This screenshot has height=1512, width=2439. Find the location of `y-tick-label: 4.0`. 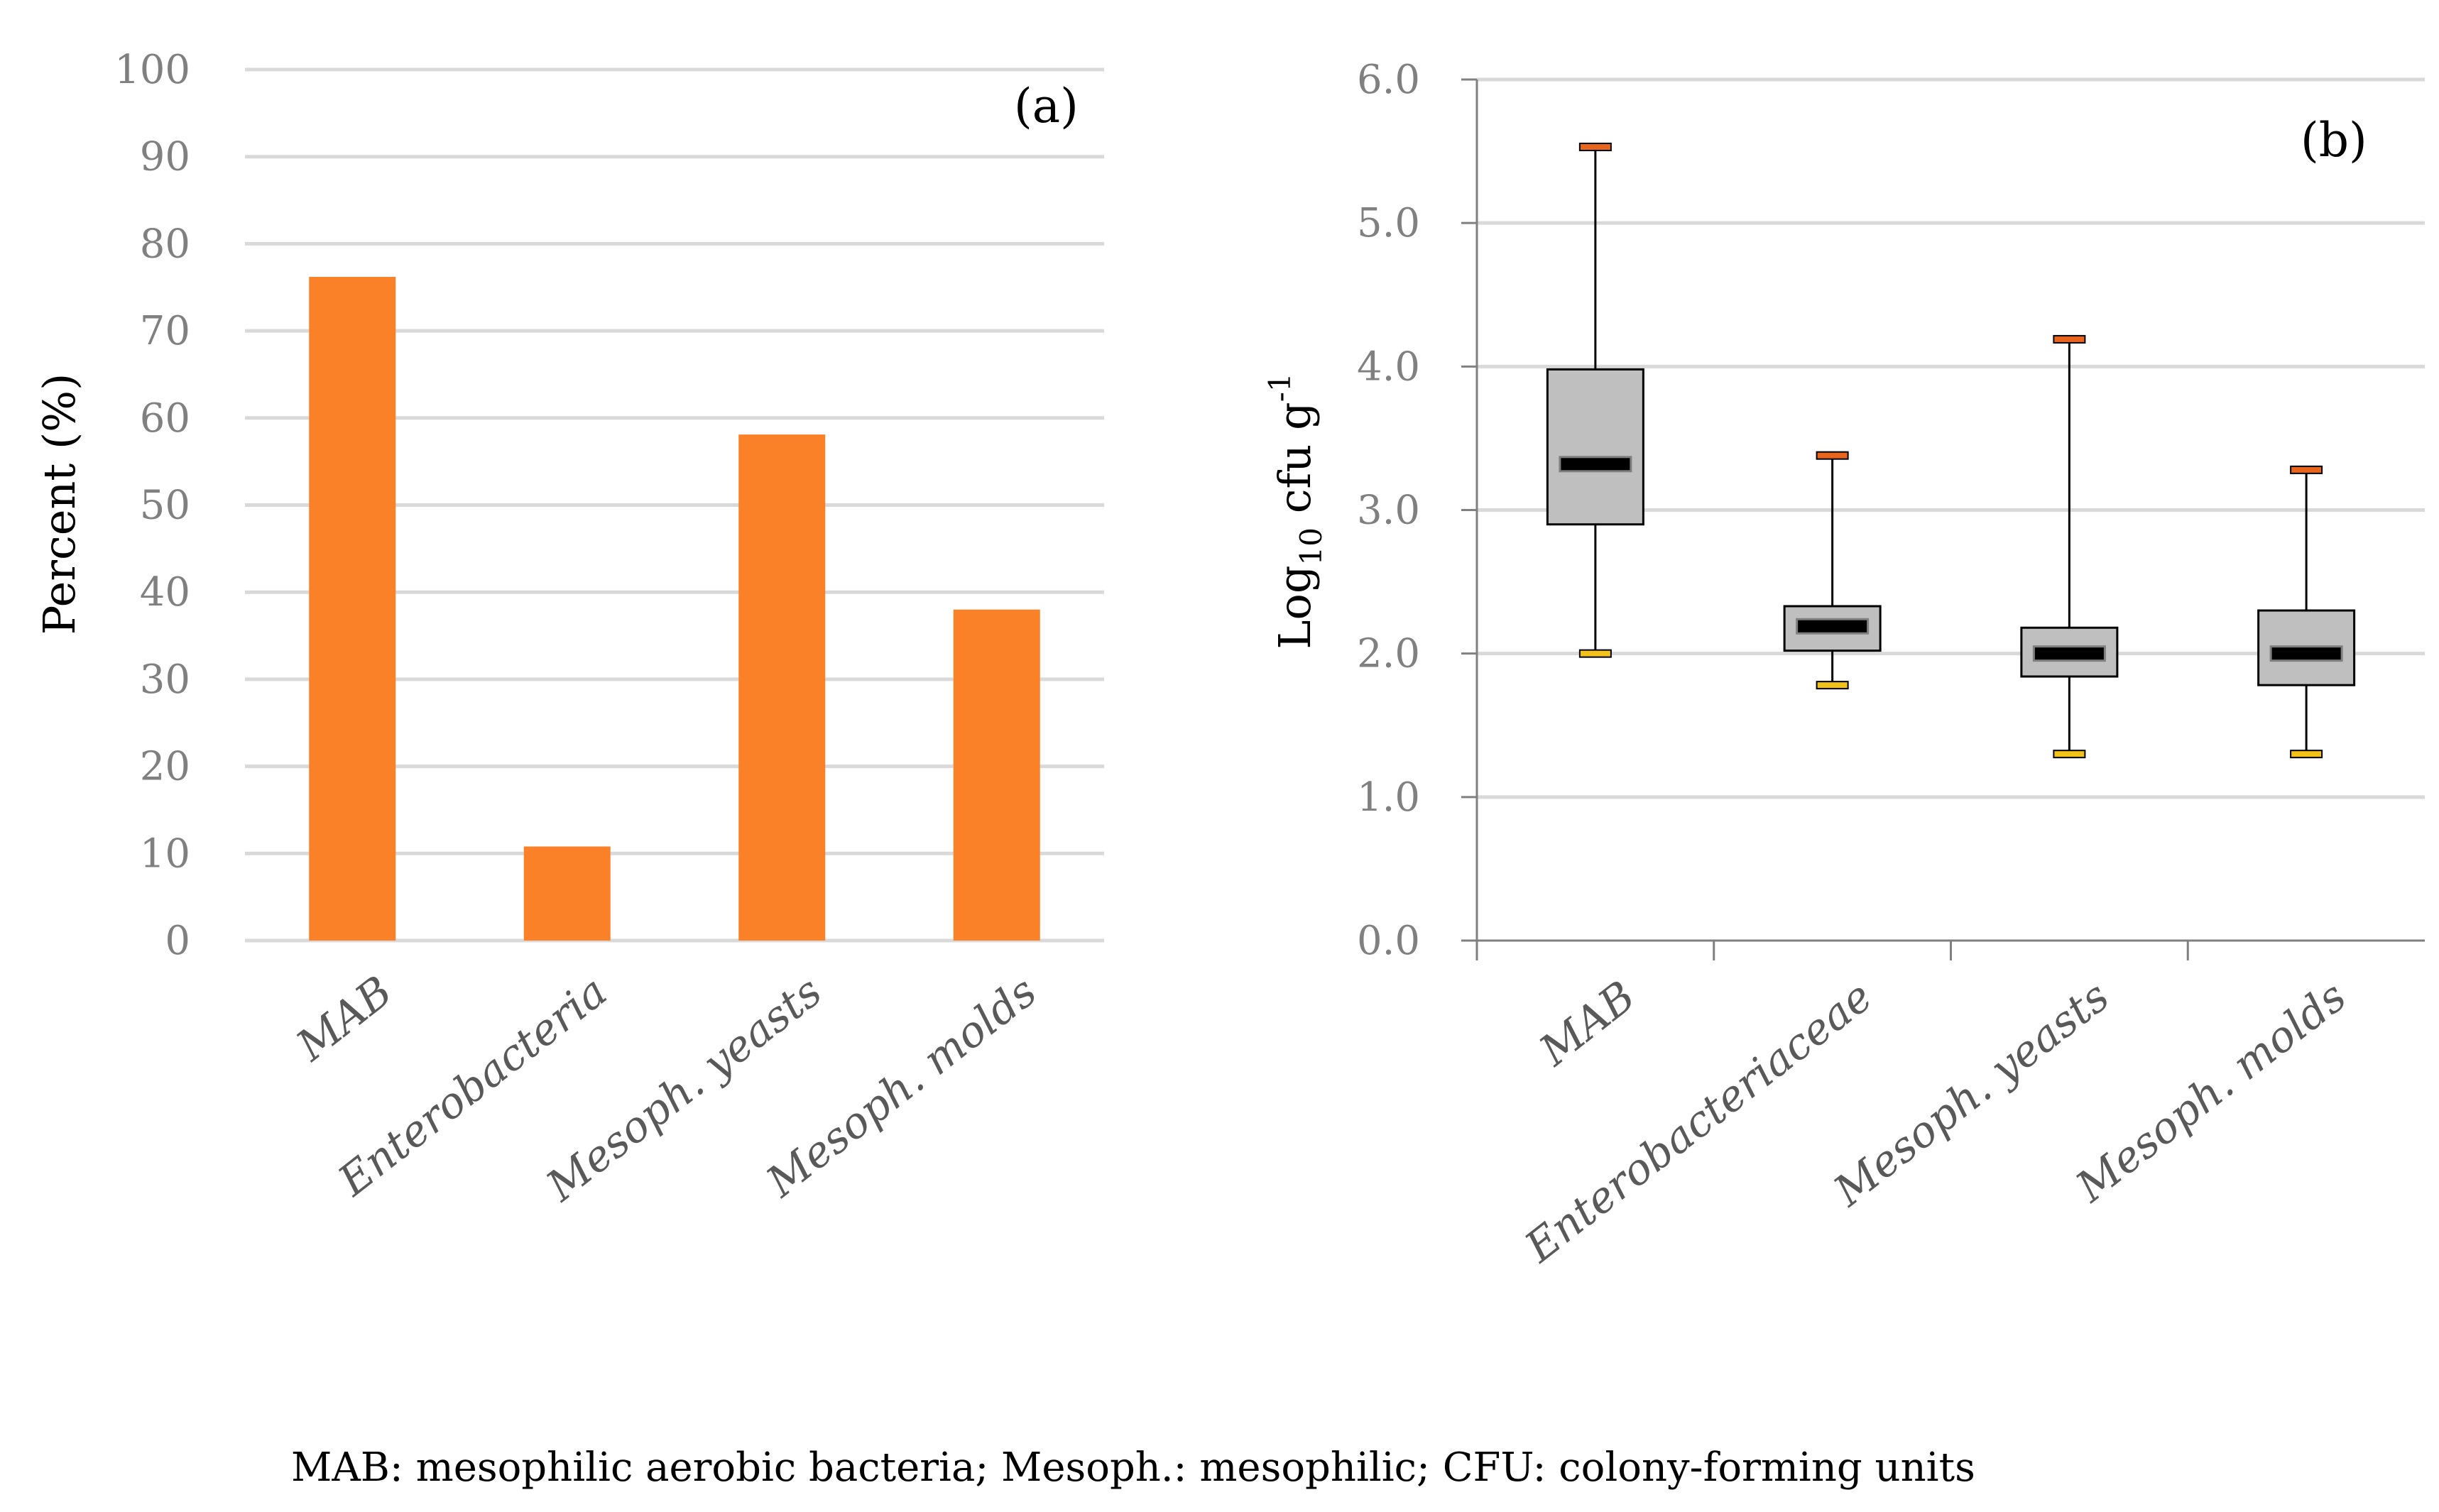

y-tick-label: 4.0 is located at coordinates (1388, 367).